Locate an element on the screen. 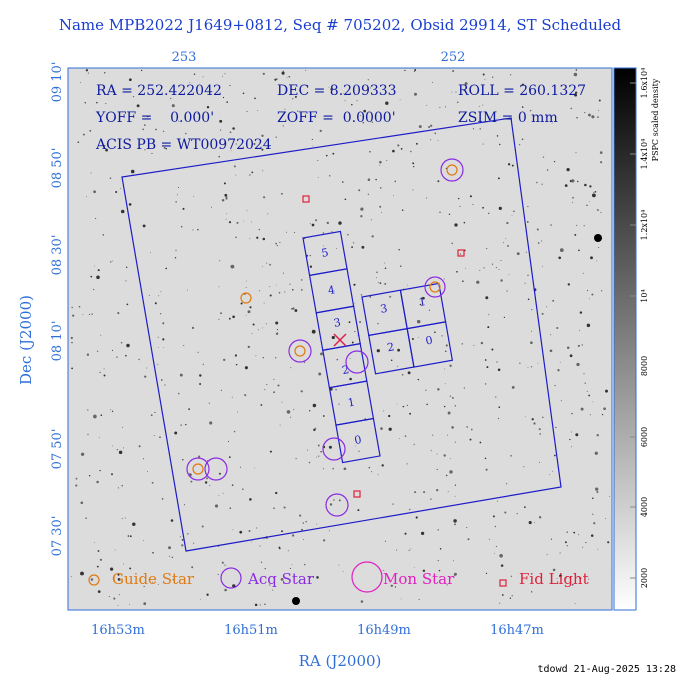  colorbar-tick-label: 6000 is located at coordinates (644, 437).